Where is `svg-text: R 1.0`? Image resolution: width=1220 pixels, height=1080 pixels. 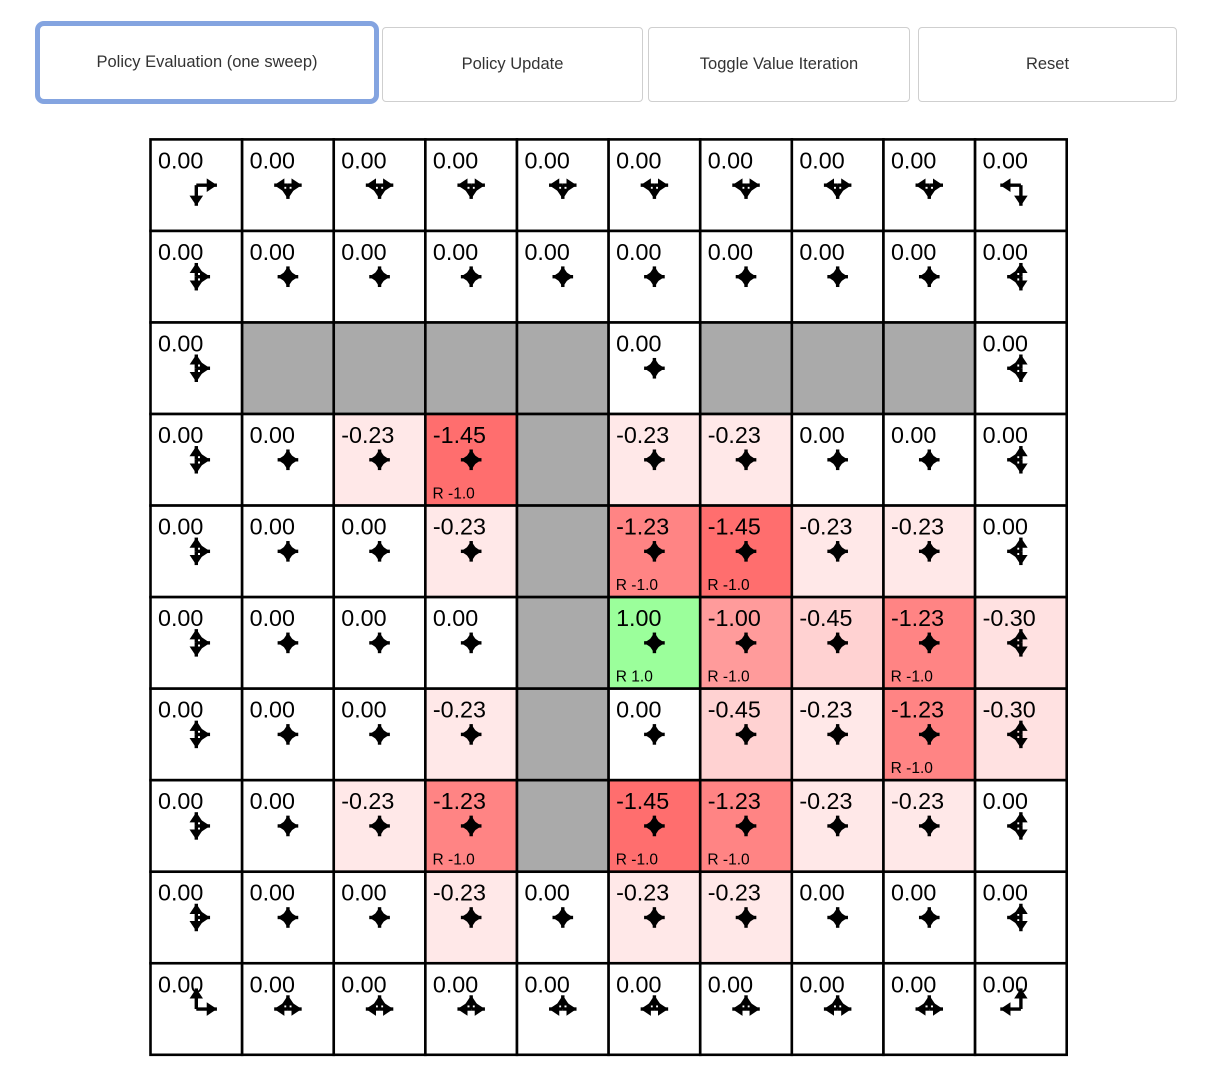 svg-text: R 1.0 is located at coordinates (634, 677).